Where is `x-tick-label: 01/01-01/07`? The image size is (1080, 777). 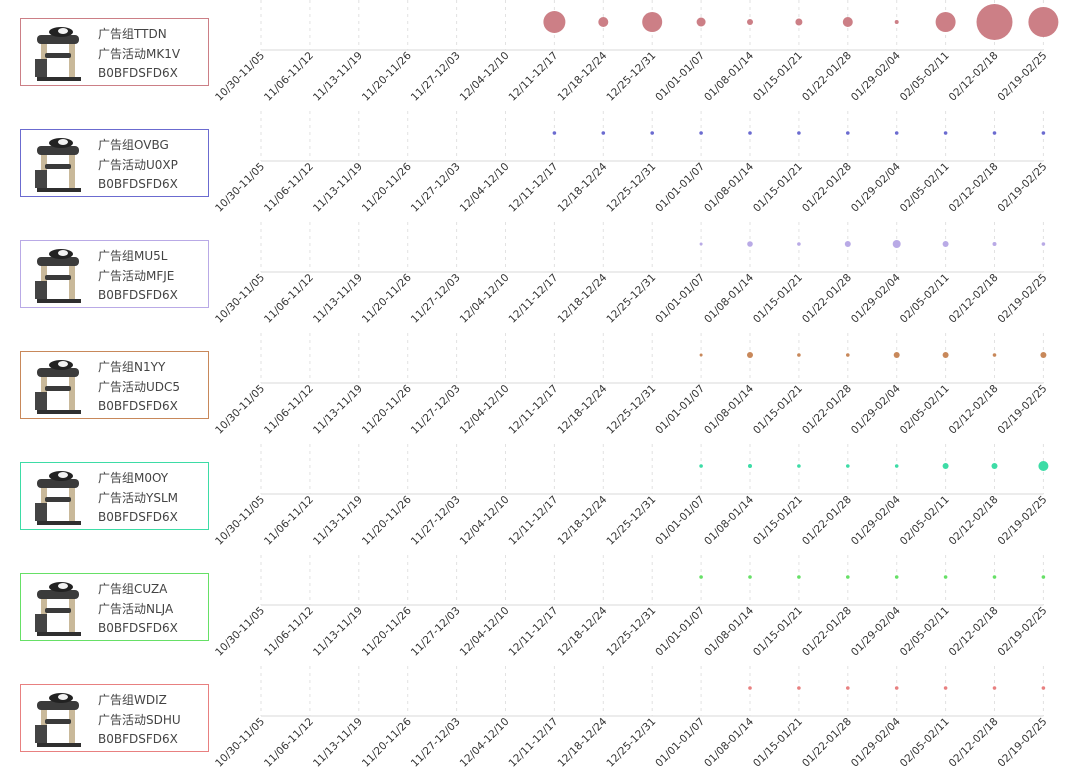 x-tick-label: 01/01-01/07 is located at coordinates (680, 632).